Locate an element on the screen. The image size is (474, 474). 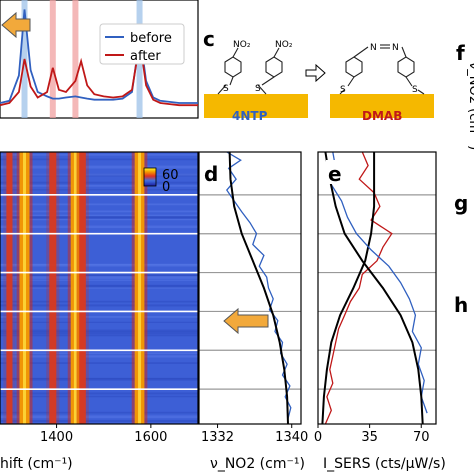
colorbar: 60 0 is located at coordinates (161, 181).